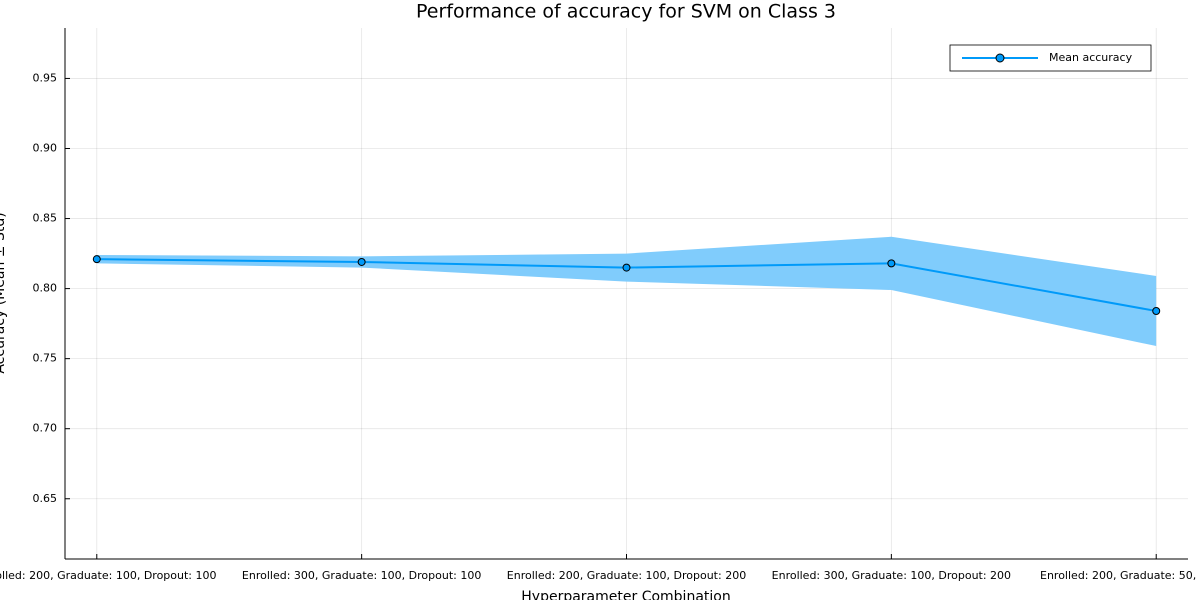  I want to click on y-tick-label: 0.90, so click(45, 147).